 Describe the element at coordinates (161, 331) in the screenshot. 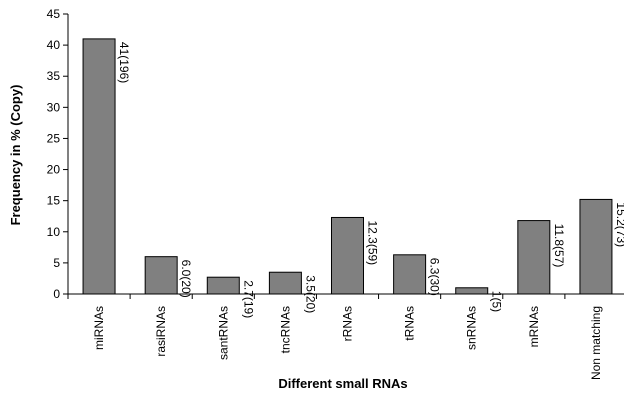

I see `category-label: rasiRNAs` at that location.